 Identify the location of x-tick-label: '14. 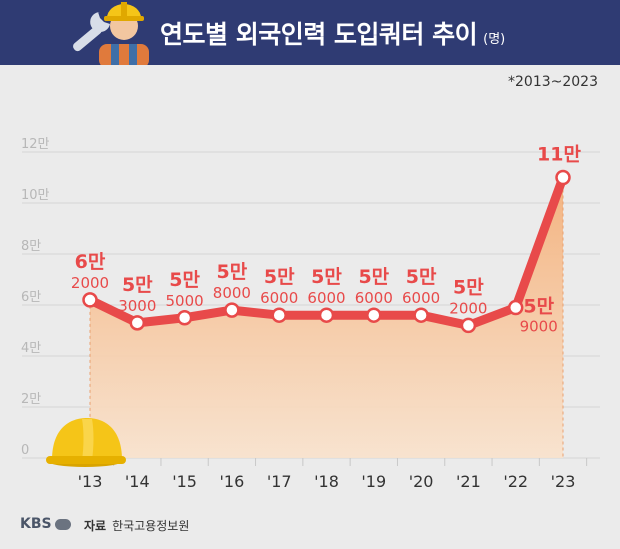
(137, 481).